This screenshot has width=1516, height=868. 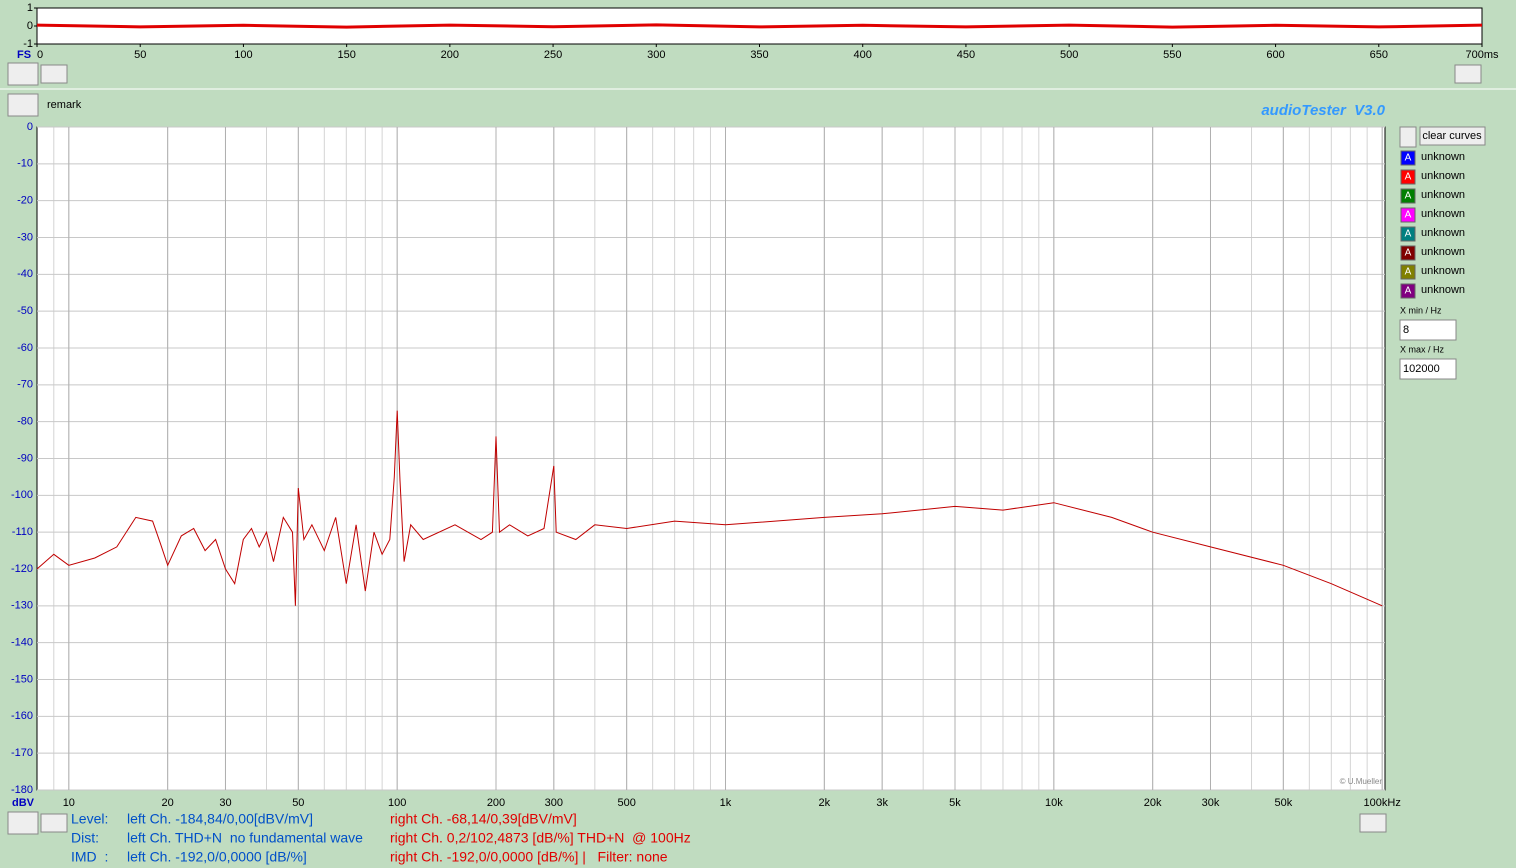 I want to click on x-tick-label: 3k, so click(x=882, y=803).